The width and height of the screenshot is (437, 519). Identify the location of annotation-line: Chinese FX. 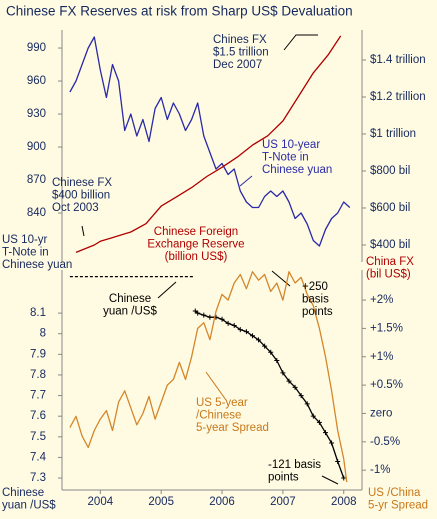
(82, 183).